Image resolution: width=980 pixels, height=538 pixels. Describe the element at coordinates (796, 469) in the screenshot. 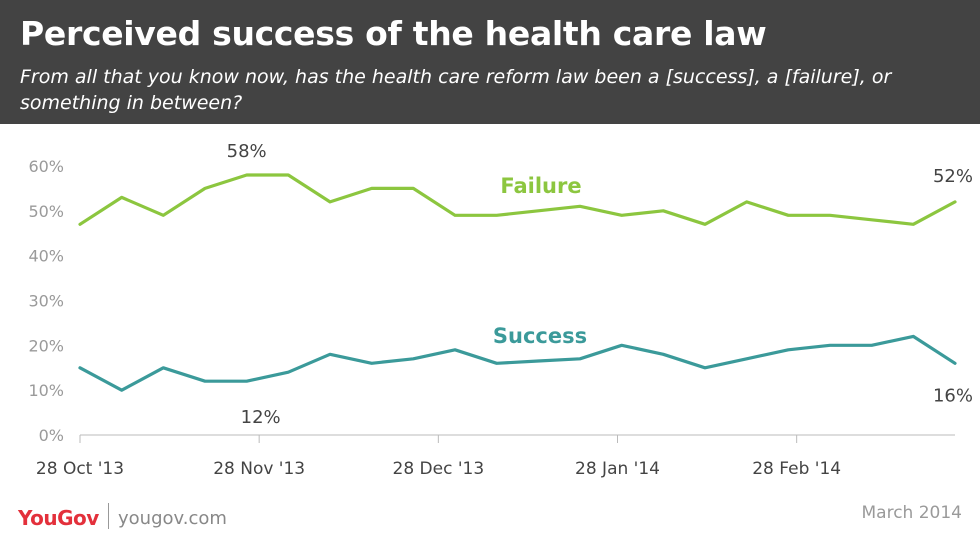

I see `x-tick-label: 28 Feb '14` at that location.